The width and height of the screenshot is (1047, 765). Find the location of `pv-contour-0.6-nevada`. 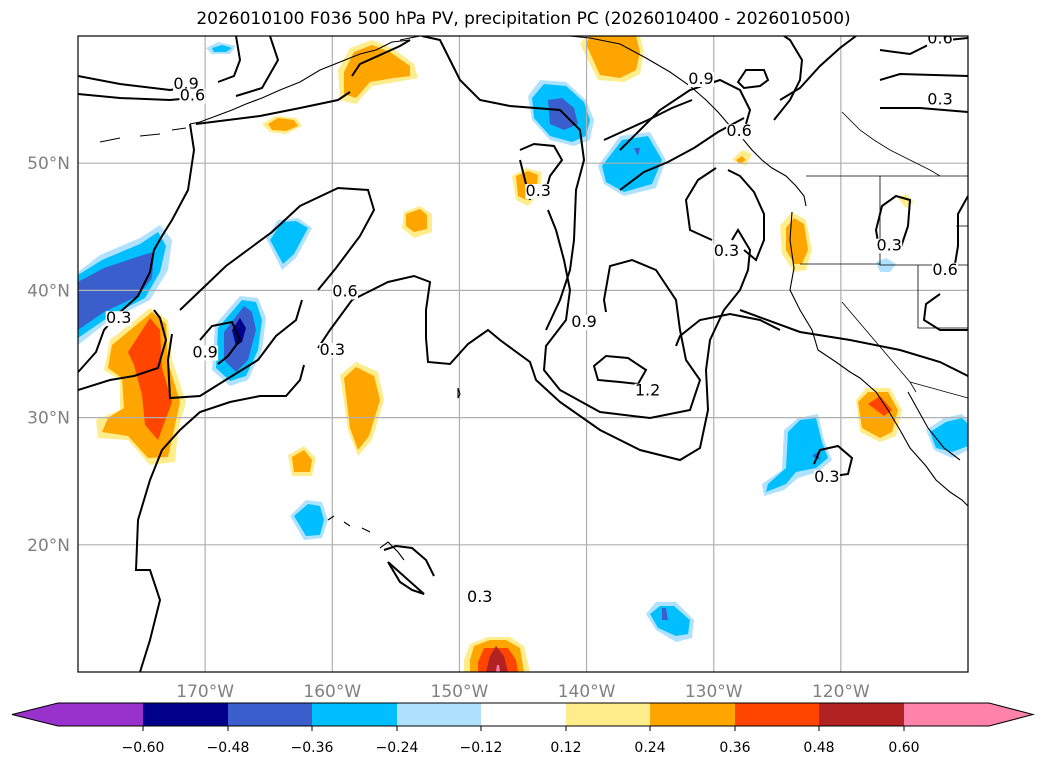

pv-contour-0.6-nevada is located at coordinates (945, 312).